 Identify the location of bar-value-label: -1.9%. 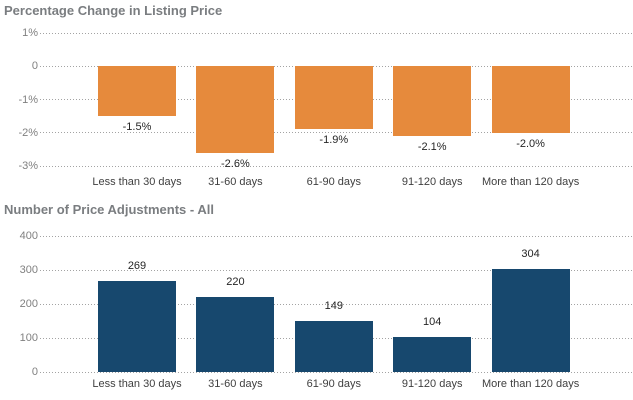
(334, 140).